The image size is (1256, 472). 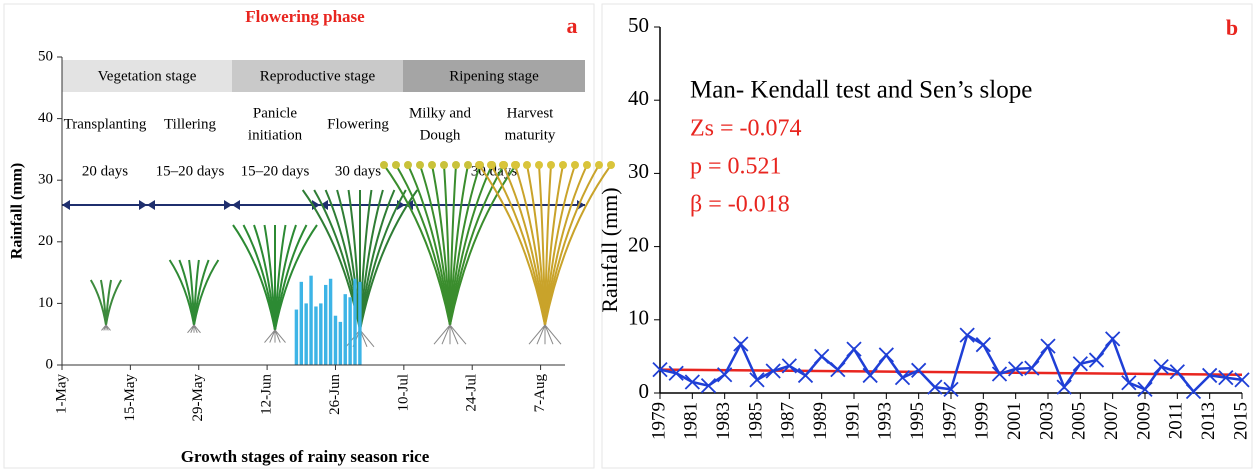 I want to click on x-tick-label: 1983, so click(x=723, y=421).